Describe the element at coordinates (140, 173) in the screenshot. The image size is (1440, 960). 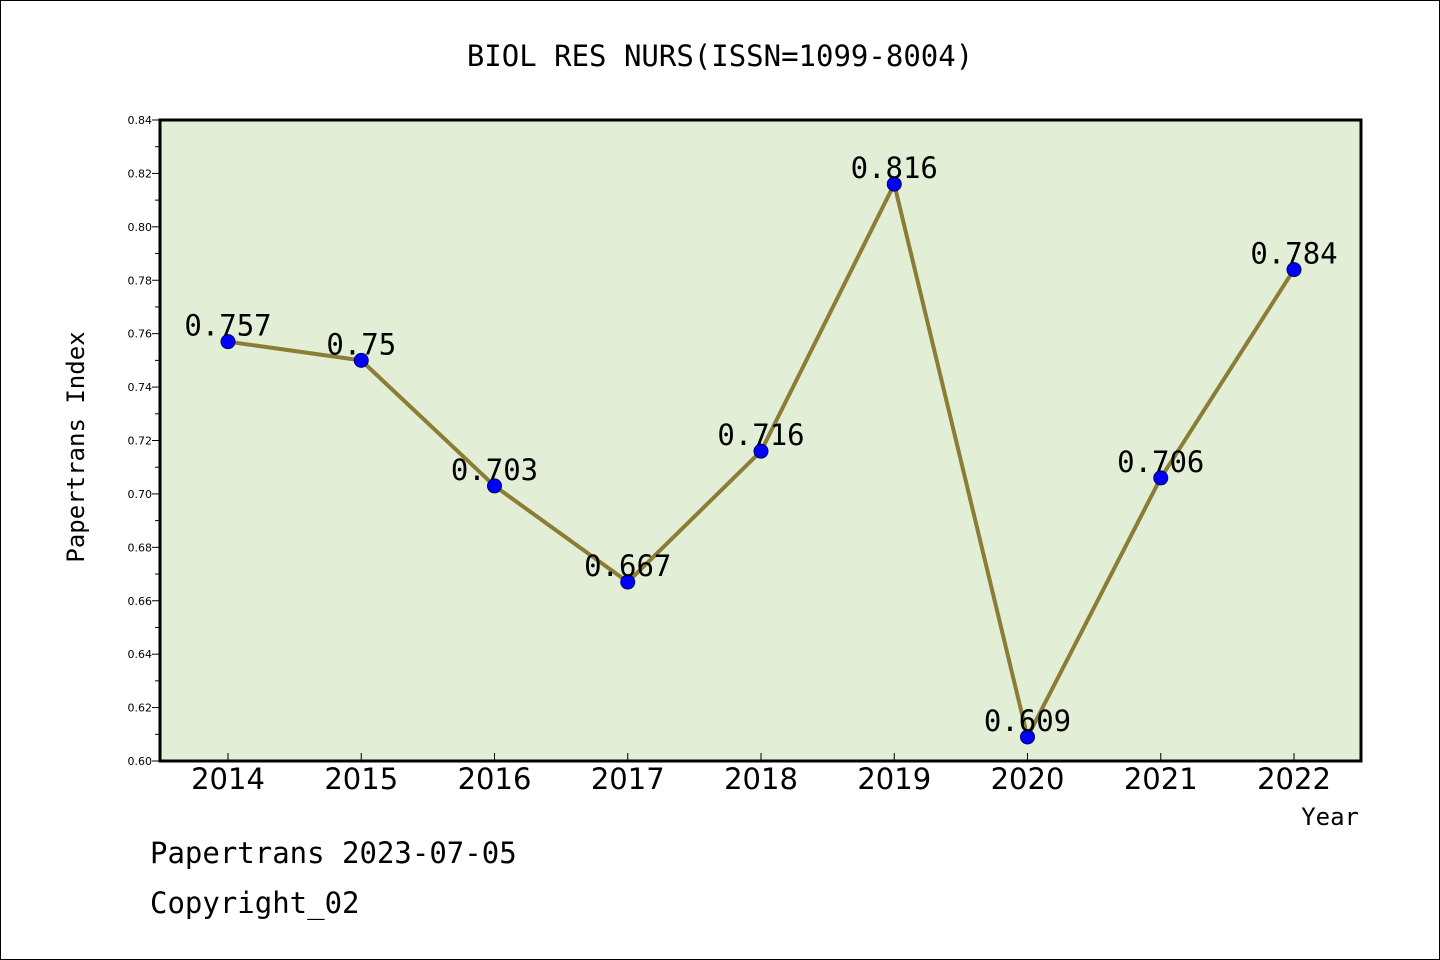
I see `y-tick-label: 0.82` at that location.